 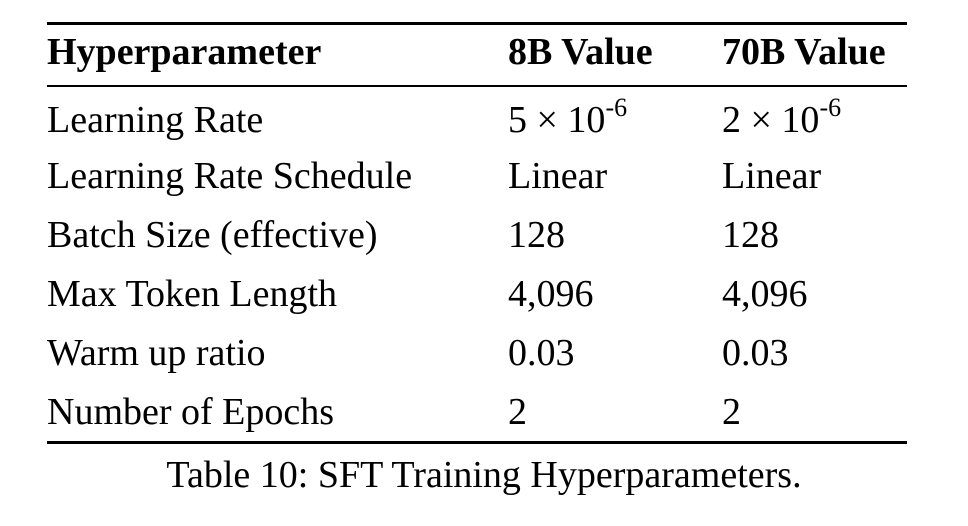 What do you see at coordinates (477, 352) in the screenshot?
I see `table-row: Warm up ratio 0.03 0.03` at bounding box center [477, 352].